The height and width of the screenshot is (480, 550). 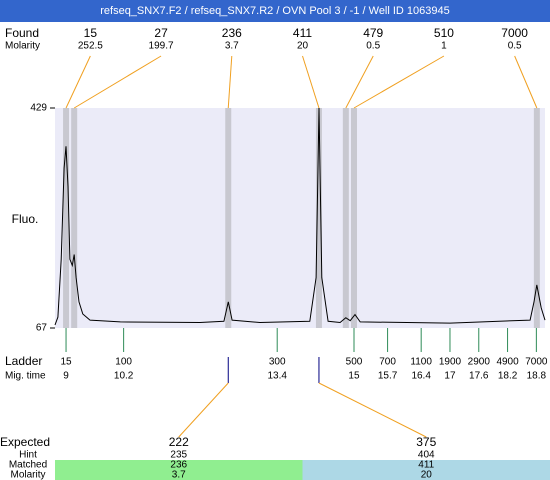 What do you see at coordinates (388, 376) in the screenshot?
I see `ladder-time: 15.7` at bounding box center [388, 376].